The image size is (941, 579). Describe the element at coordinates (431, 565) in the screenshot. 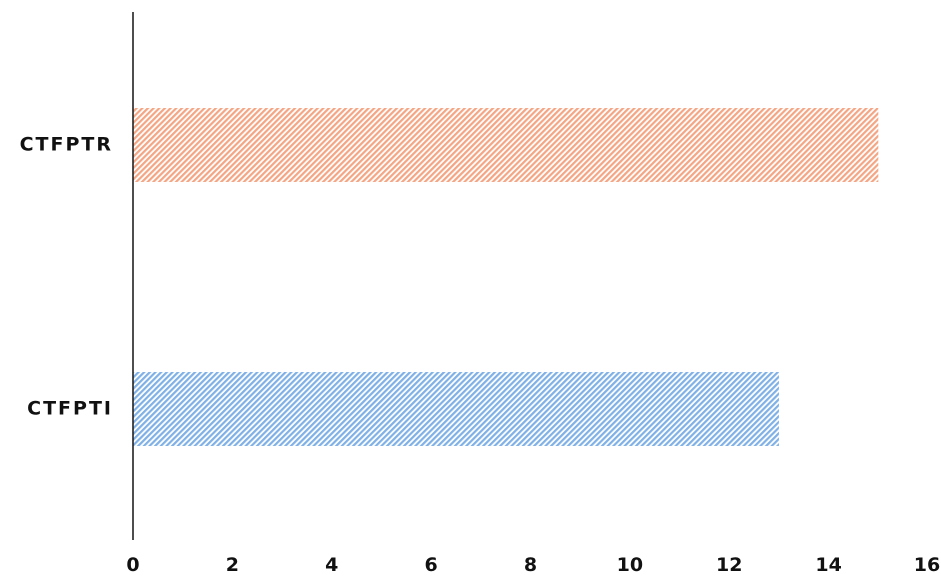

I see `x-tick-label-6: 6` at that location.